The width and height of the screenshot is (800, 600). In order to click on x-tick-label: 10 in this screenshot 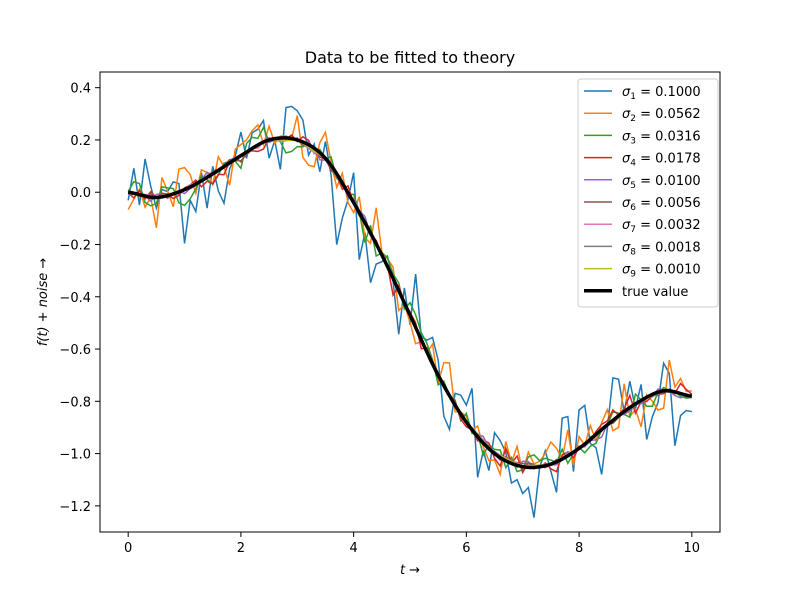, I will do `click(692, 548)`.